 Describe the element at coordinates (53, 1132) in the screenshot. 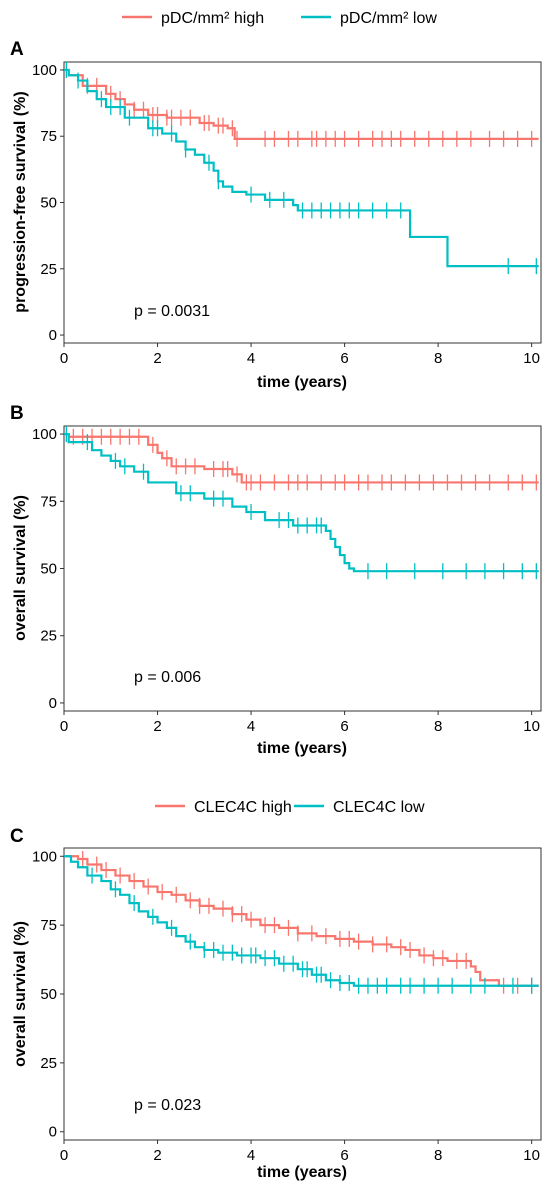

I see `y-tick-label-c-0: 0` at that location.